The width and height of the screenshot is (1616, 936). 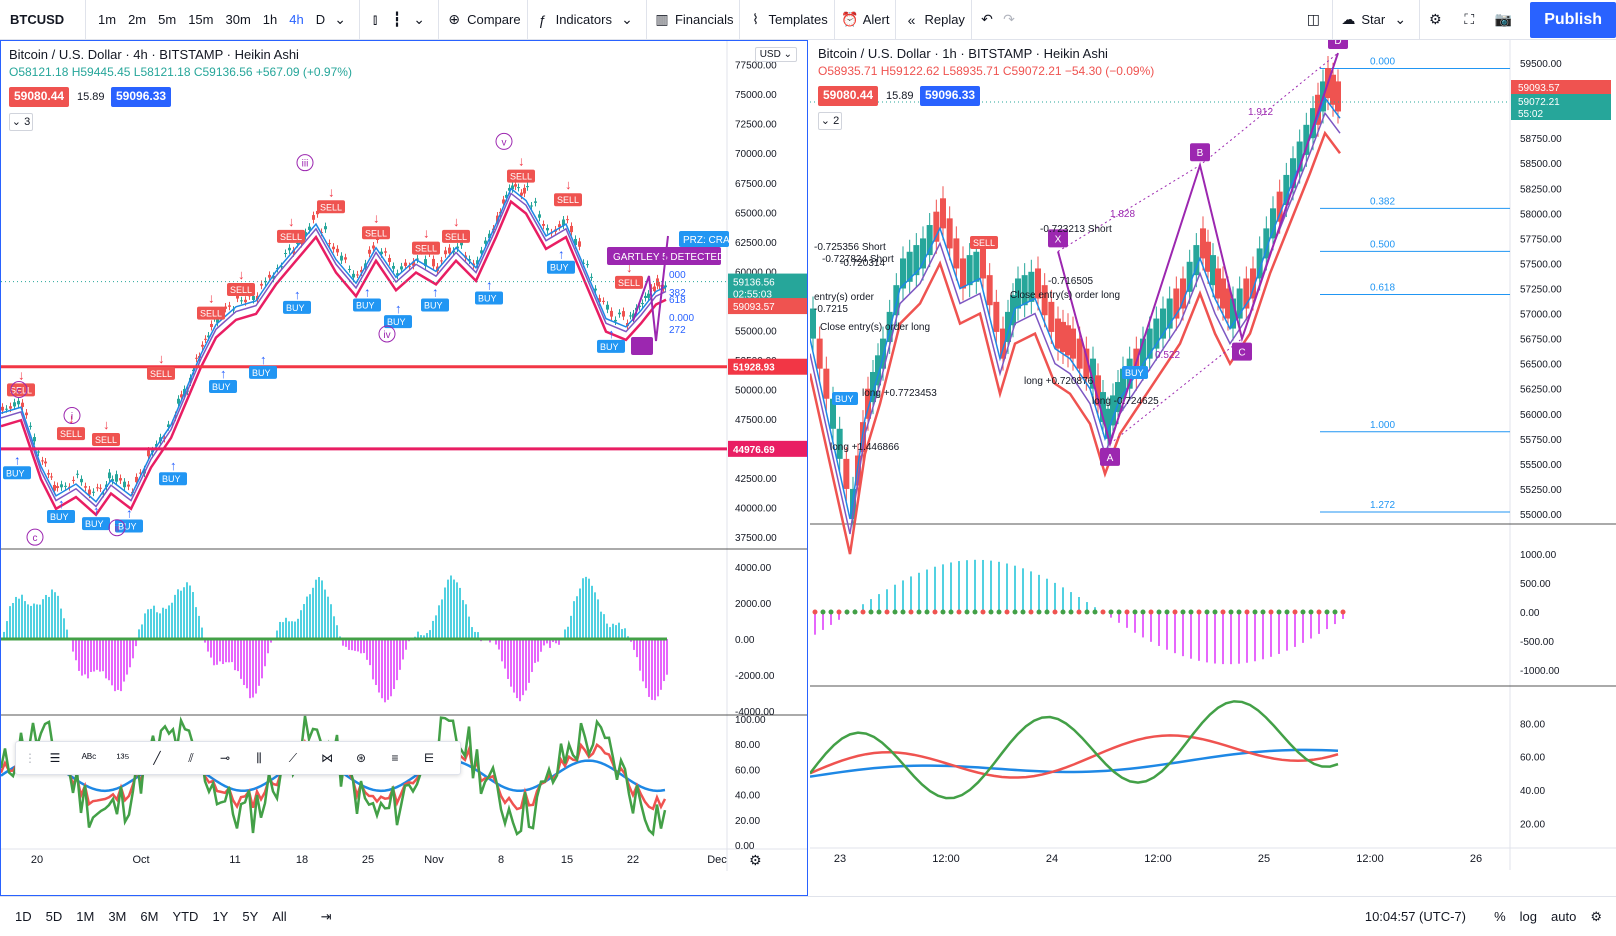 What do you see at coordinates (375, 19) in the screenshot?
I see `bar-chart-icon: ⫾` at bounding box center [375, 19].